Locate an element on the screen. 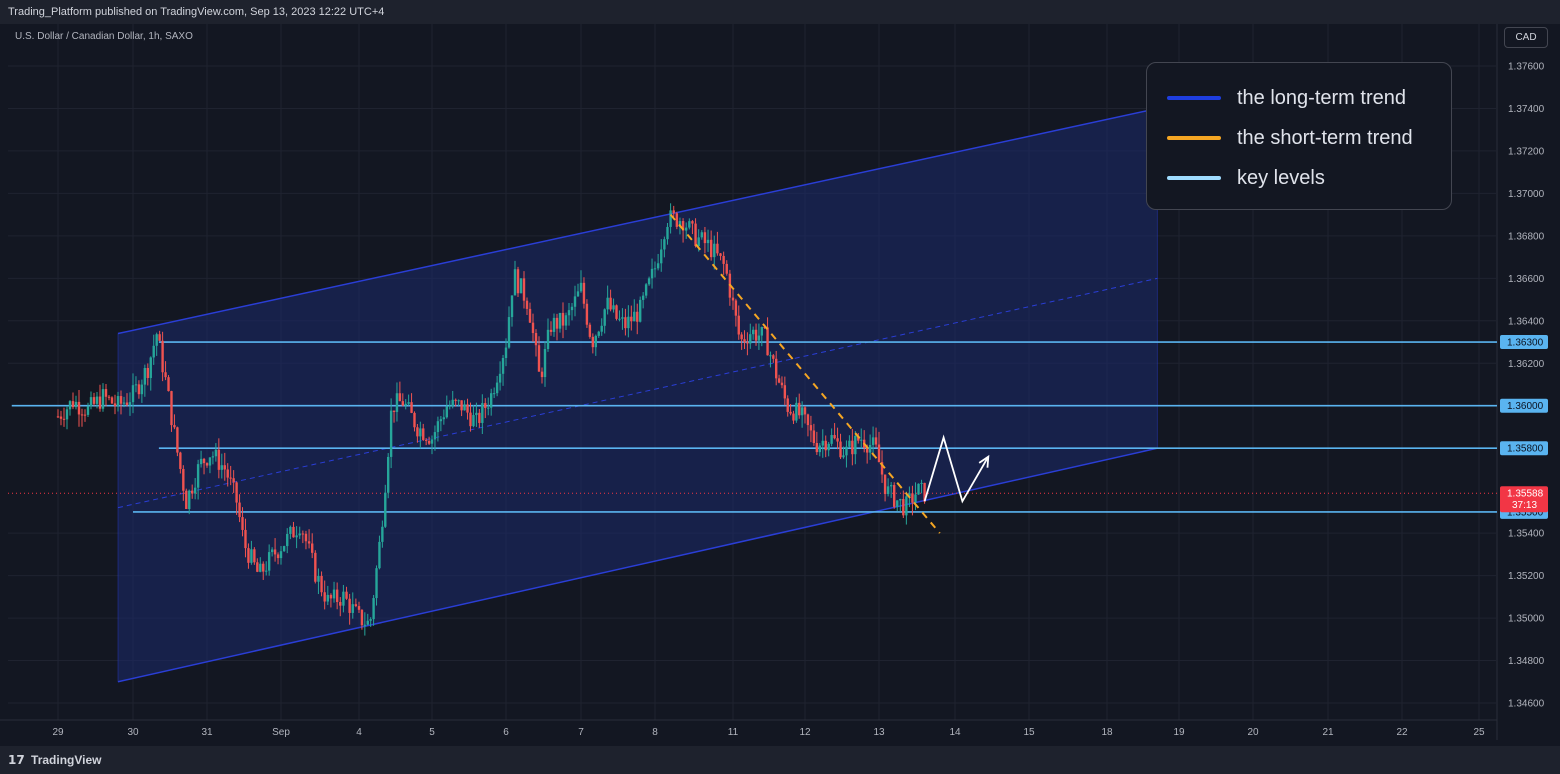  current-price-label: 1.35588 is located at coordinates (1525, 494).